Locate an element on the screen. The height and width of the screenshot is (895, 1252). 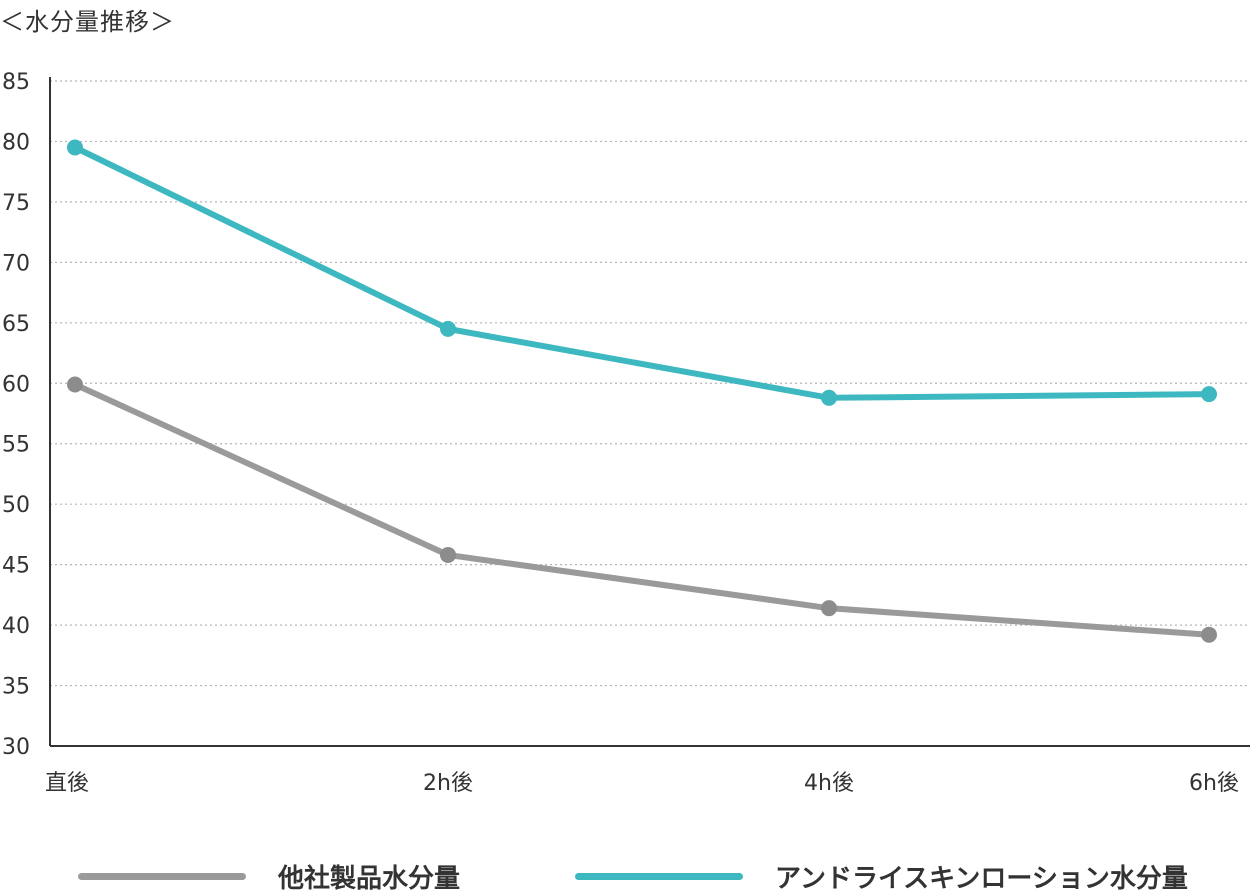
y-tick-label-30: 30 is located at coordinates (16, 747).